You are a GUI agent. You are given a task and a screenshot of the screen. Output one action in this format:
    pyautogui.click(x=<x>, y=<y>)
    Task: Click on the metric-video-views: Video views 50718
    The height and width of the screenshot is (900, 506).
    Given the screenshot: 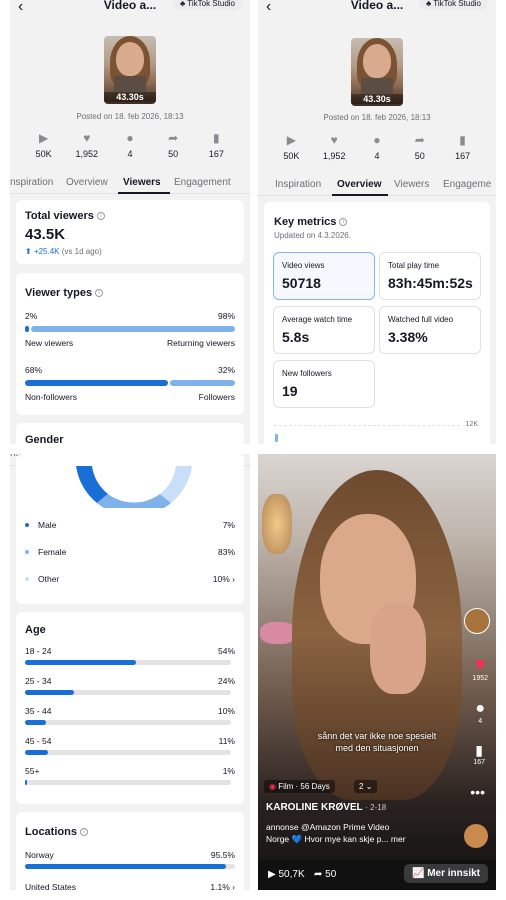 What is the action you would take?
    pyautogui.click(x=324, y=276)
    